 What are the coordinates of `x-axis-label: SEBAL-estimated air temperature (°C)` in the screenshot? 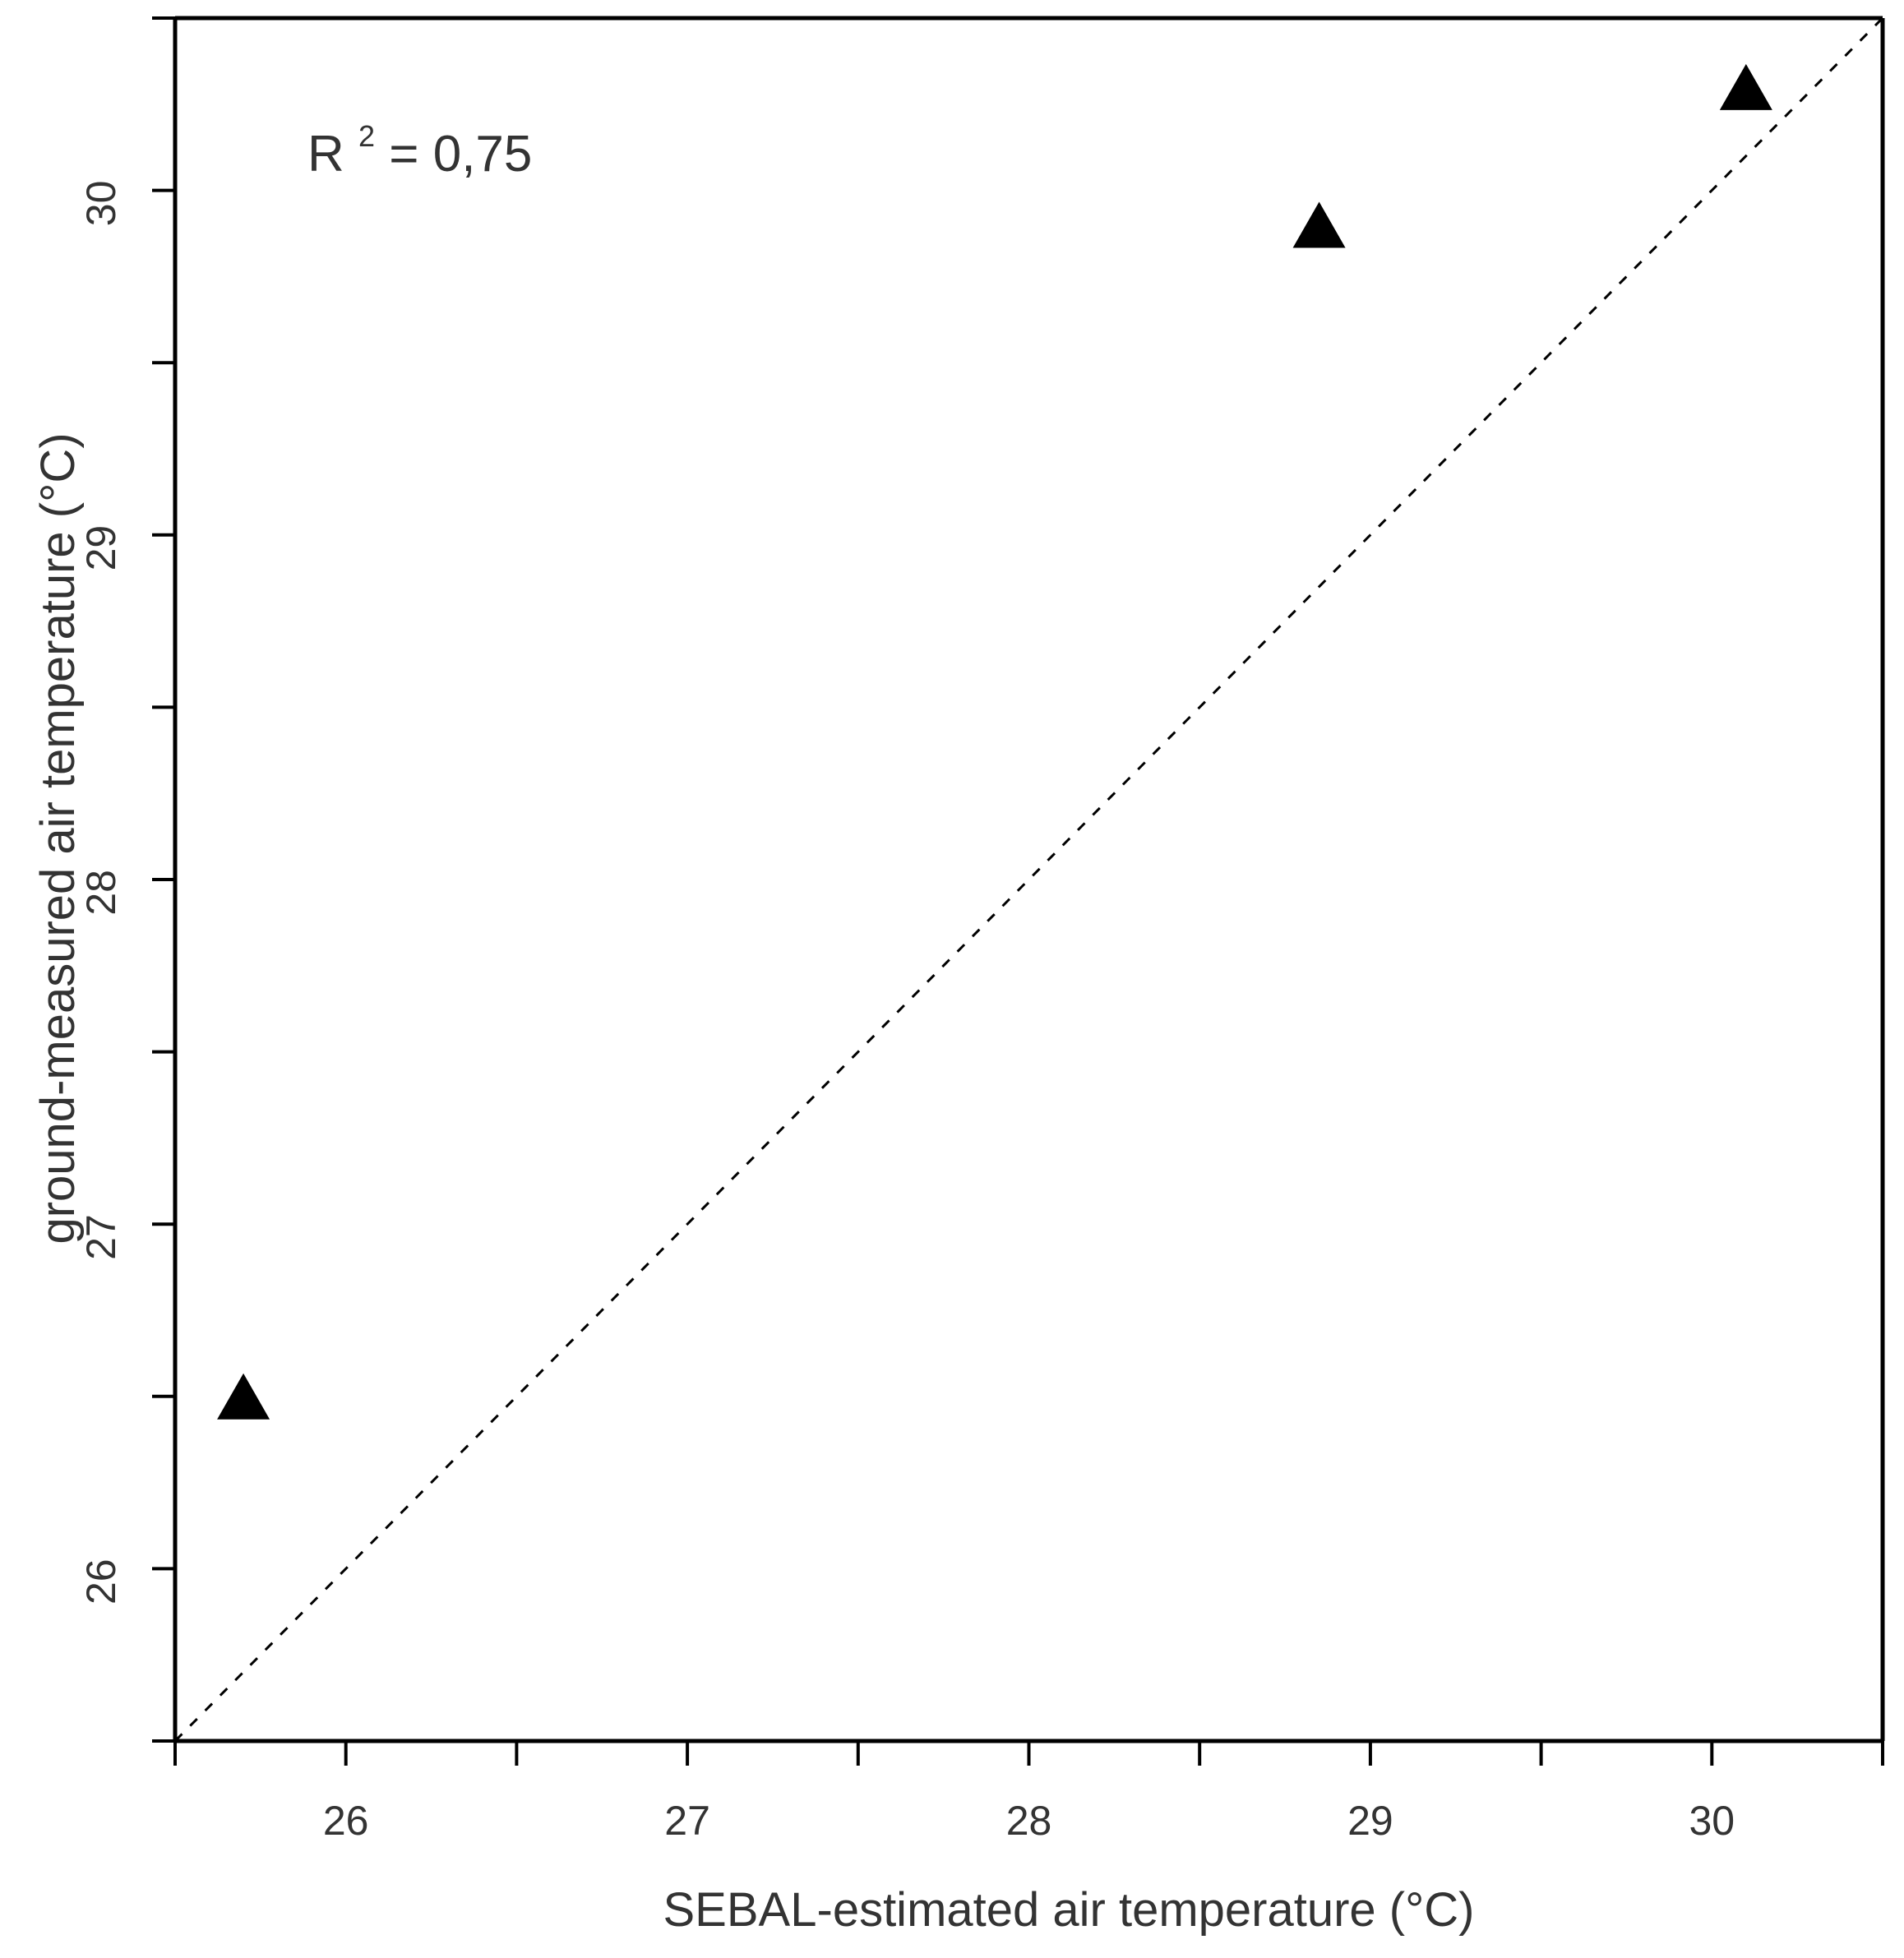 It's located at (1069, 1910).